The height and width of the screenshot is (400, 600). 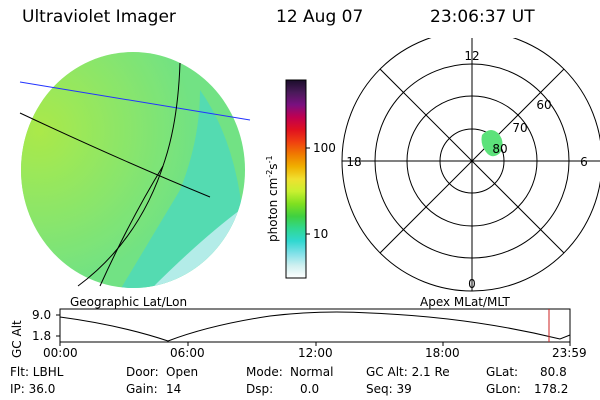 I want to click on lat-label-80: 80, so click(x=499, y=149).